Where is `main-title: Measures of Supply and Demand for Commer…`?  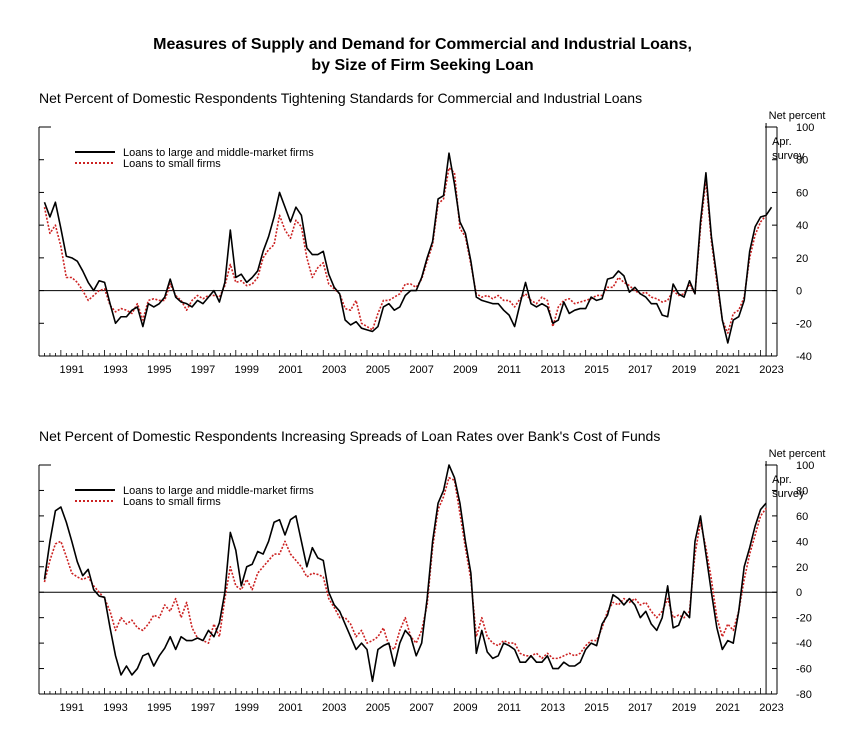 main-title: Measures of Supply and Demand for Commer… is located at coordinates (422, 55).